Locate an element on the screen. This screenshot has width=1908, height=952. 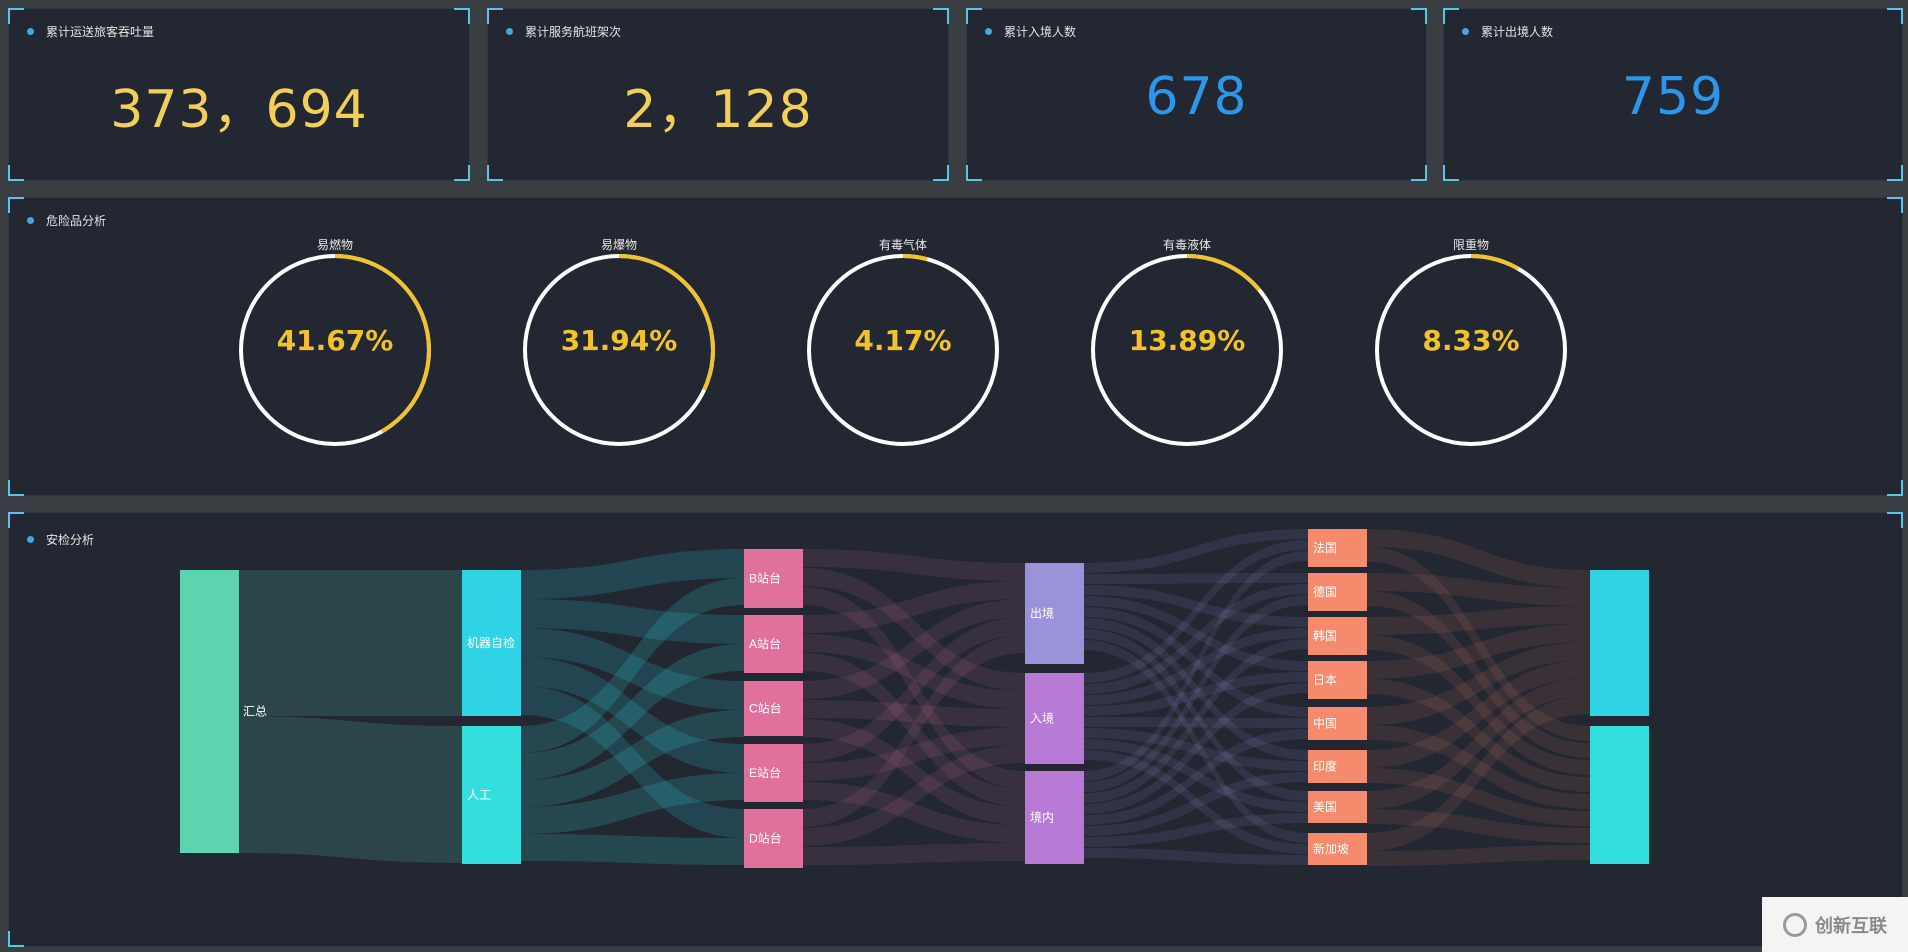
sankey-label: C站台 is located at coordinates (765, 708).